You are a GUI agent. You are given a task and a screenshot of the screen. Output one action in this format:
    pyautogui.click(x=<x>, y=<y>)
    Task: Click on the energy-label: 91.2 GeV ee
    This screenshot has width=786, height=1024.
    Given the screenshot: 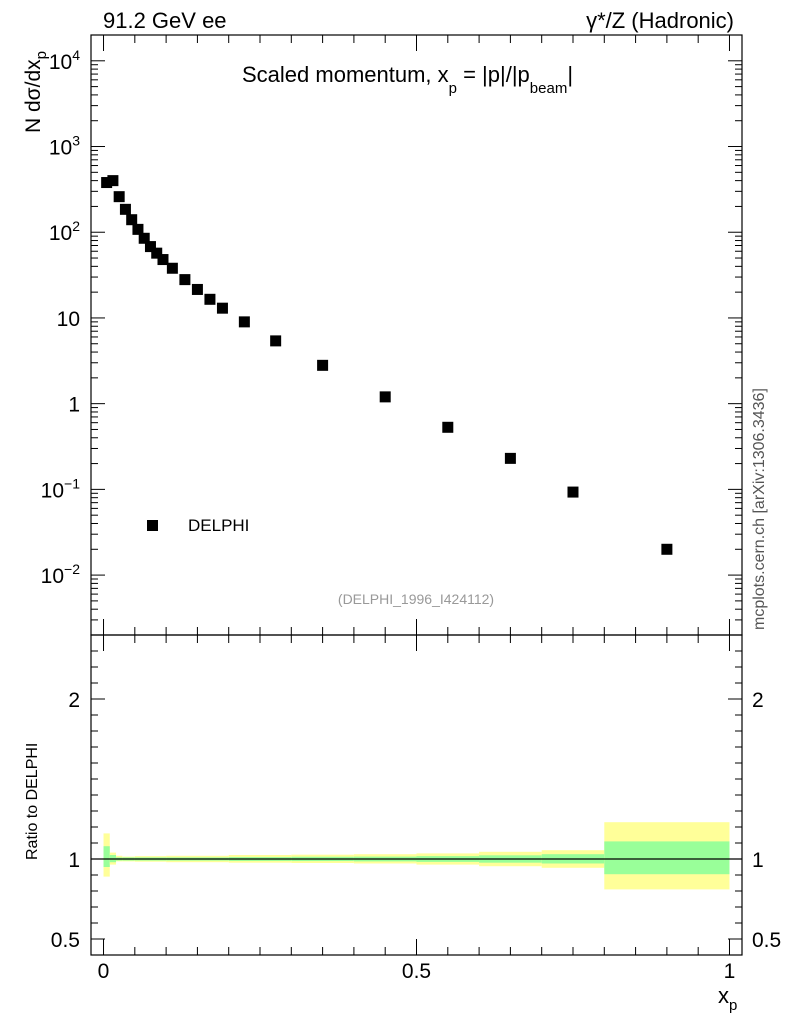 What is the action you would take?
    pyautogui.click(x=165, y=20)
    